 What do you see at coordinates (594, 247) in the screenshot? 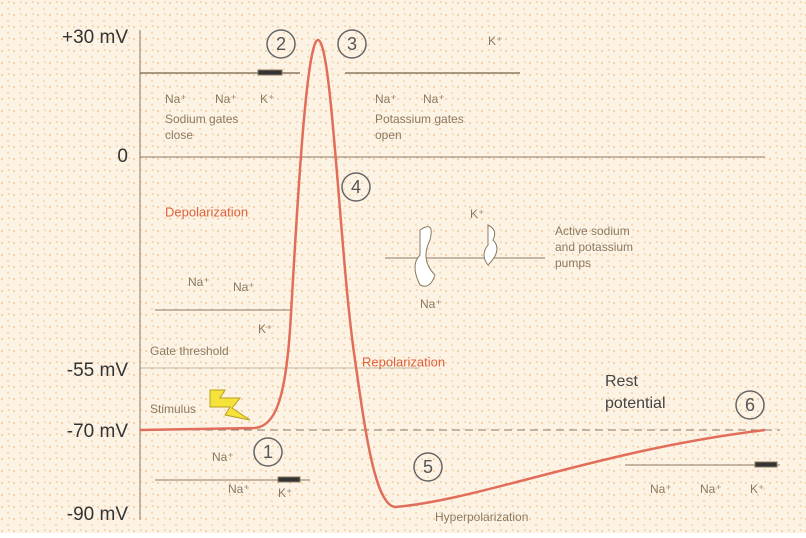
I see `label: and potassium` at bounding box center [594, 247].